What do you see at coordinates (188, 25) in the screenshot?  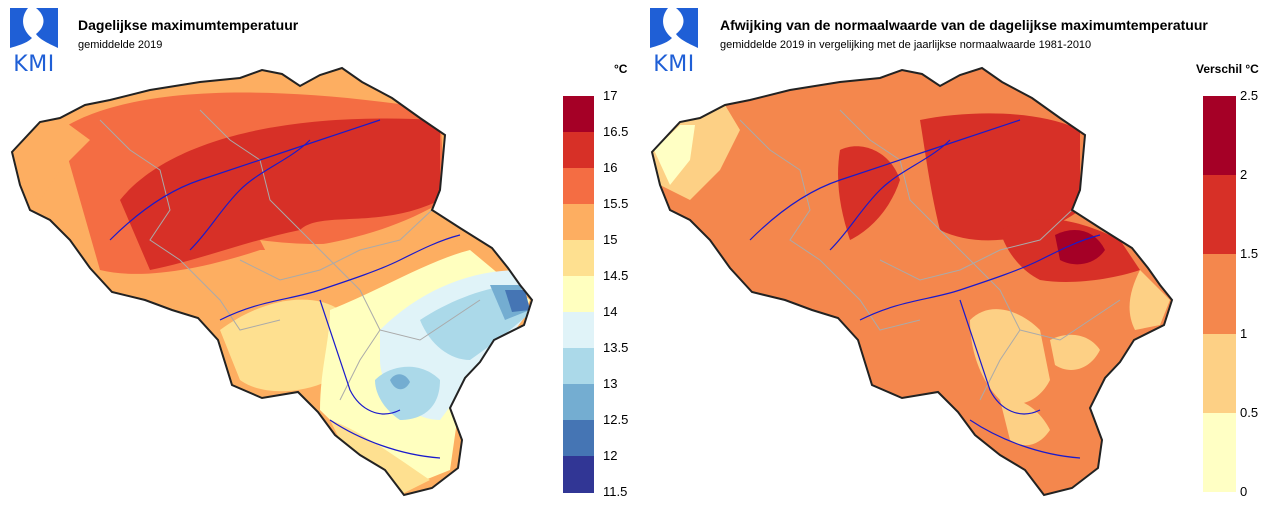 I see `map-title: Dagelijkse maximumtemperatuur` at bounding box center [188, 25].